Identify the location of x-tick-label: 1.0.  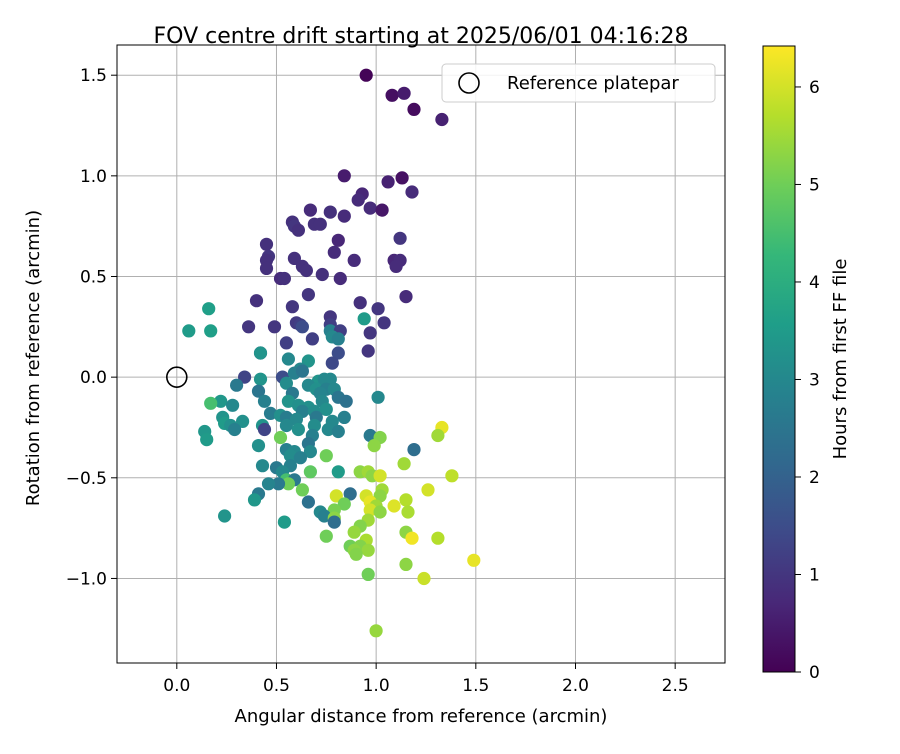
(376, 686).